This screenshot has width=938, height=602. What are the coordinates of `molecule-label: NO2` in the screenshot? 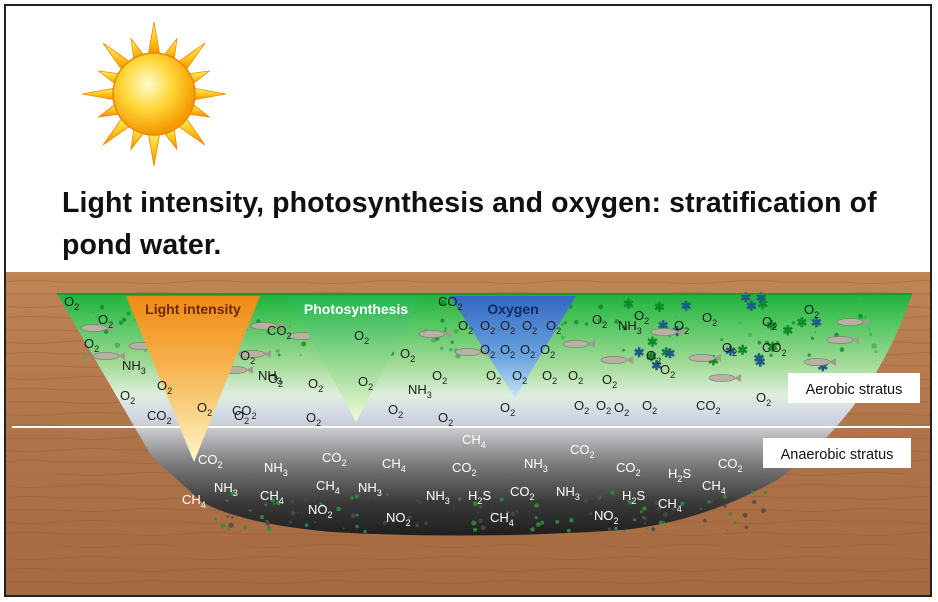 It's located at (320, 511).